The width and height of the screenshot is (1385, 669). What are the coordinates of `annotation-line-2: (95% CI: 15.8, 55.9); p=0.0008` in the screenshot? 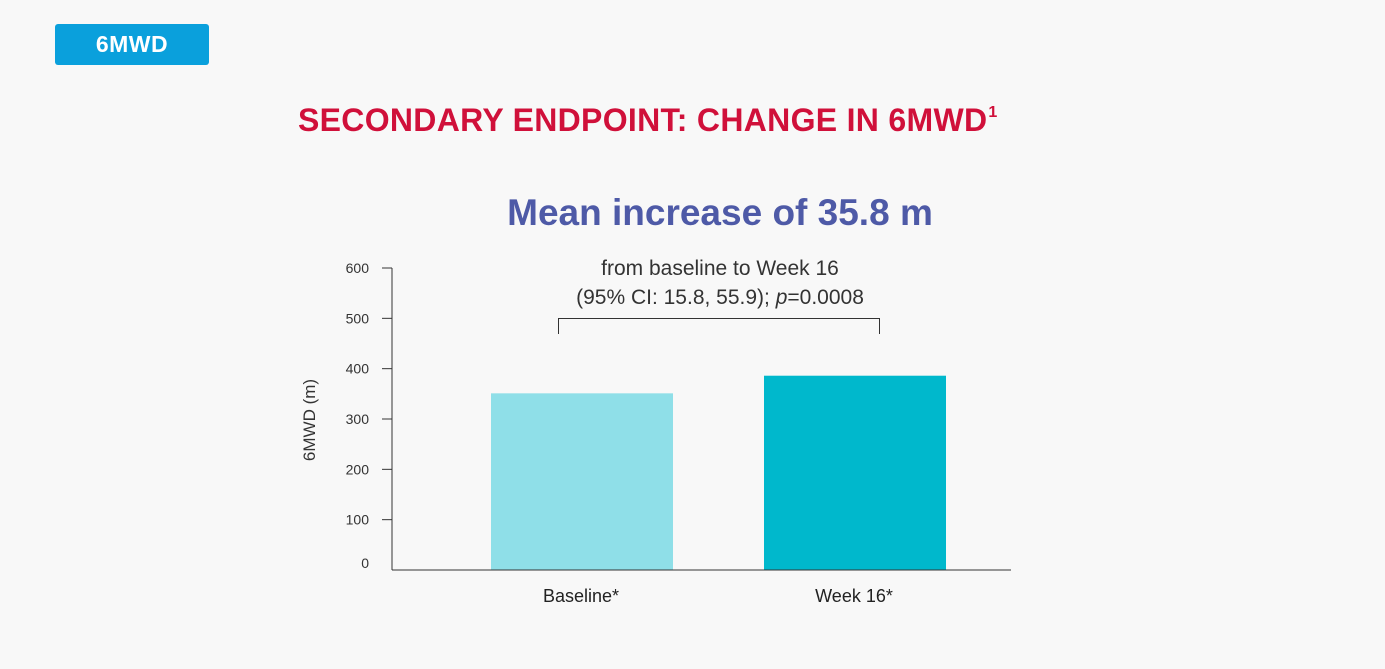 It's located at (720, 297).